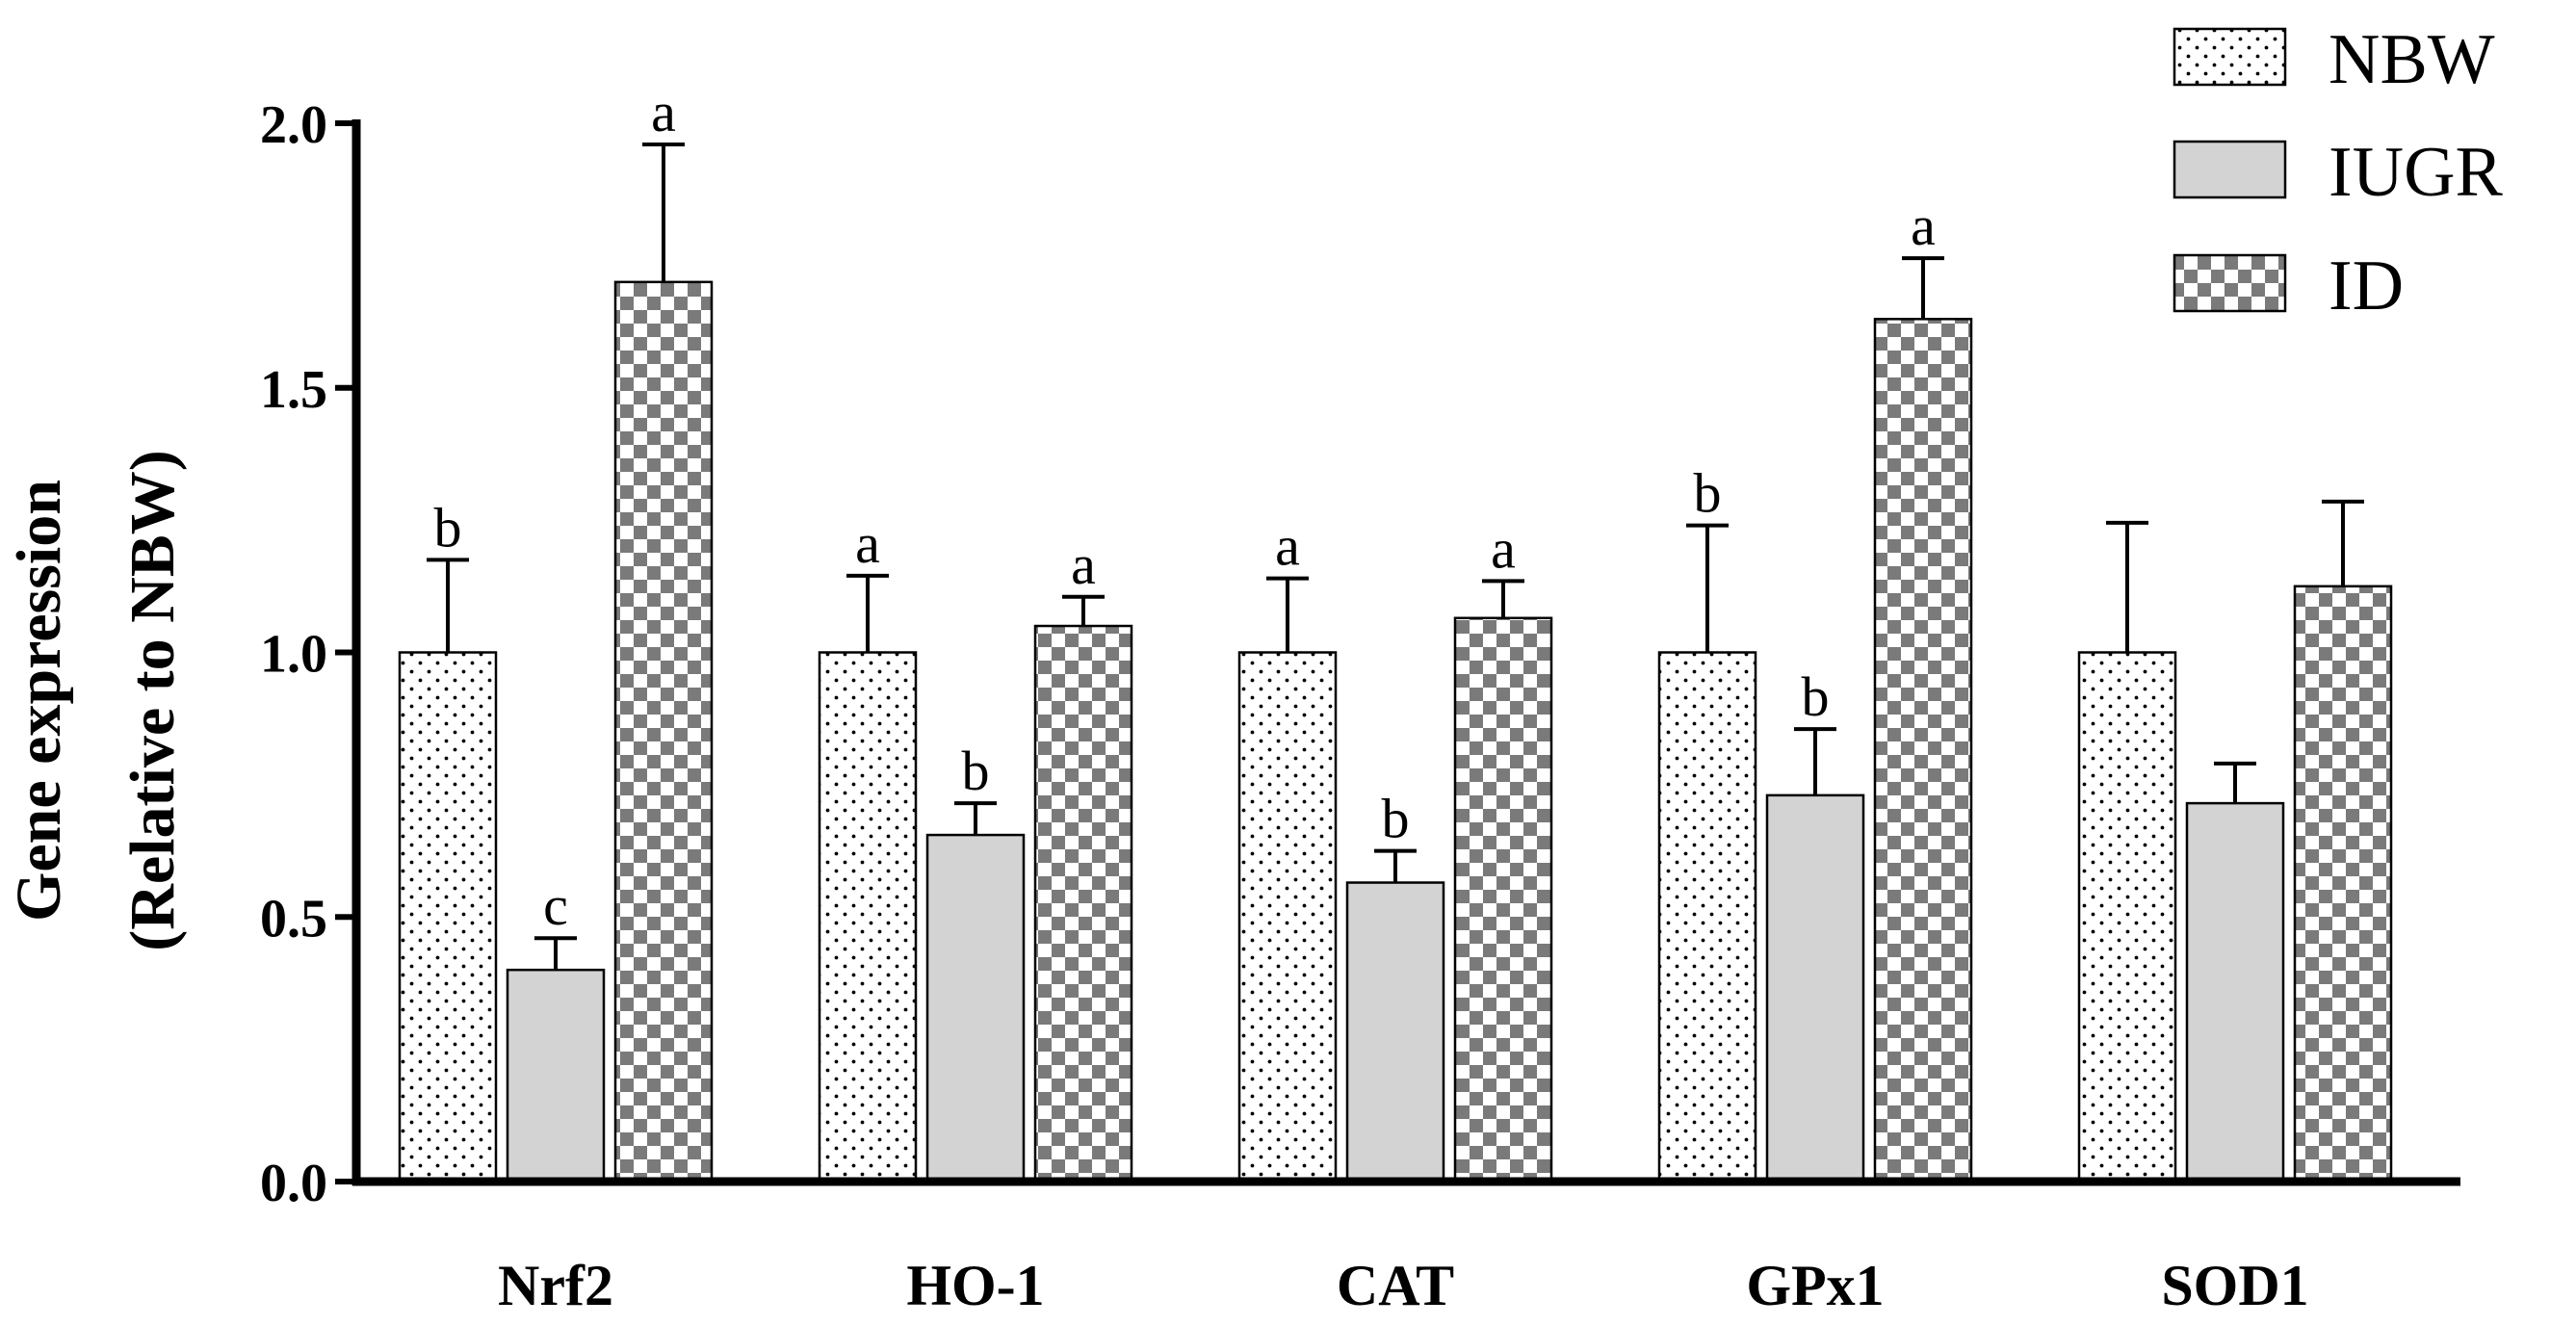 The width and height of the screenshot is (2576, 1326). I want to click on sig-label-cat-id: a, so click(1503, 548).